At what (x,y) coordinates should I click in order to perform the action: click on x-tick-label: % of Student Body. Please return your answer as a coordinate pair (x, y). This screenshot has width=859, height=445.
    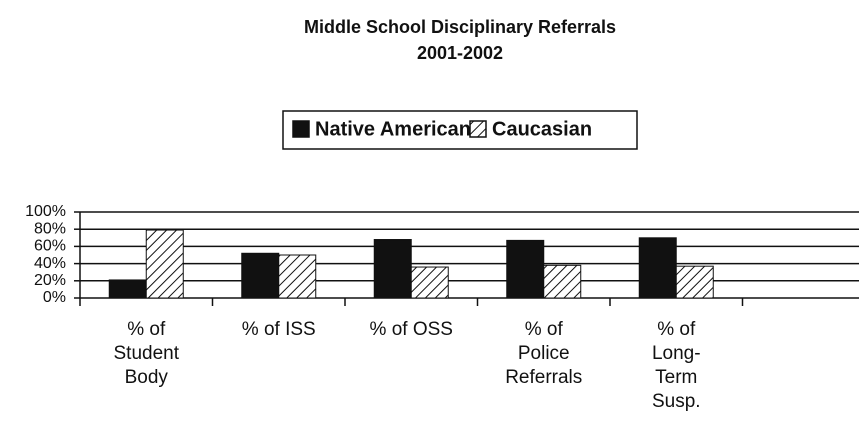
    Looking at the image, I should click on (146, 353).